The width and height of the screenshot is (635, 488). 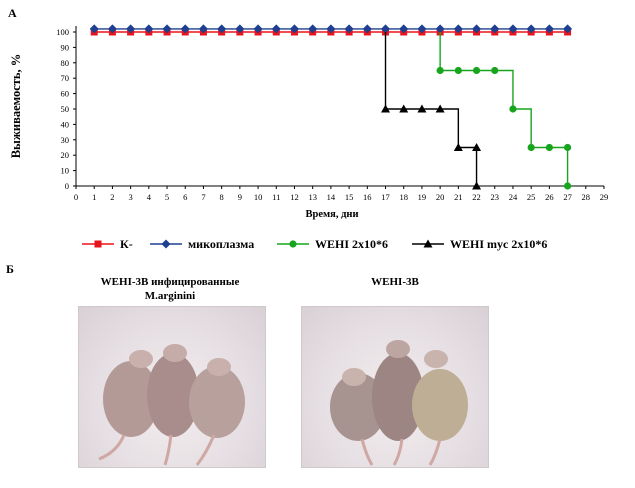 What do you see at coordinates (332, 214) in the screenshot?
I see `x-axis-label: Время, дни` at bounding box center [332, 214].